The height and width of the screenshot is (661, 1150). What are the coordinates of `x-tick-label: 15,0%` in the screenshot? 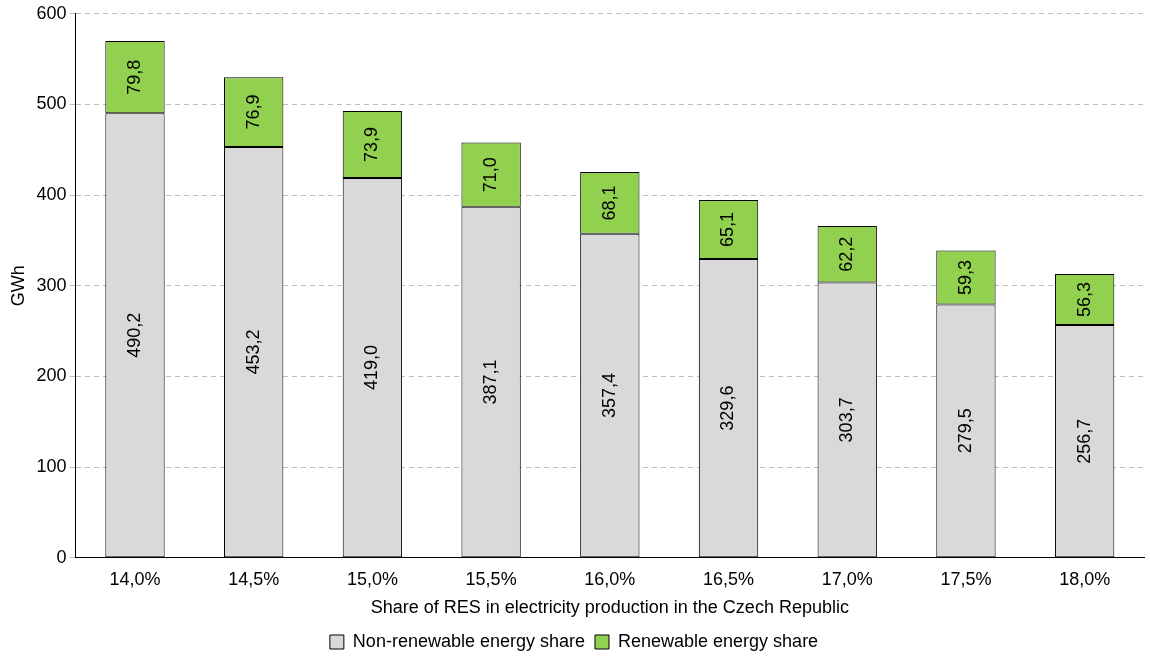 It's located at (372, 578).